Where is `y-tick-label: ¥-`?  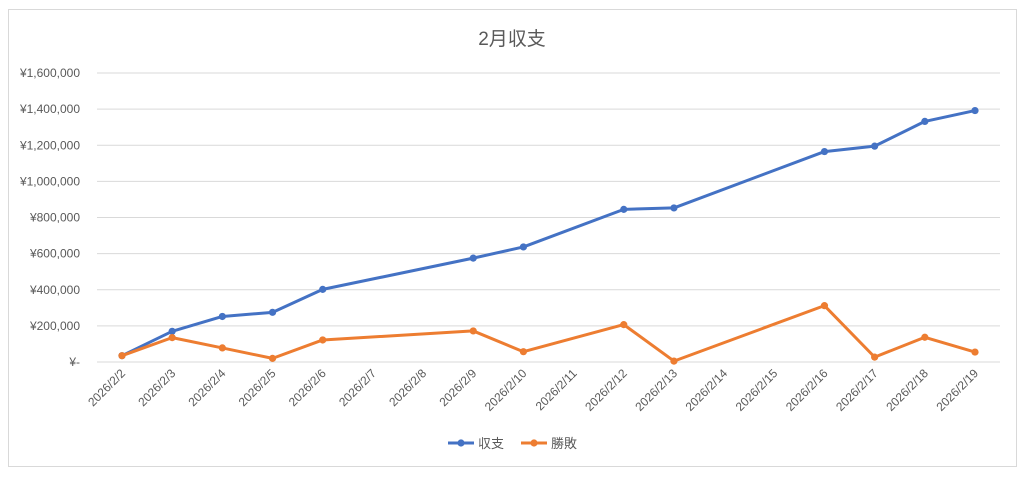 y-tick-label: ¥- is located at coordinates (74, 362).